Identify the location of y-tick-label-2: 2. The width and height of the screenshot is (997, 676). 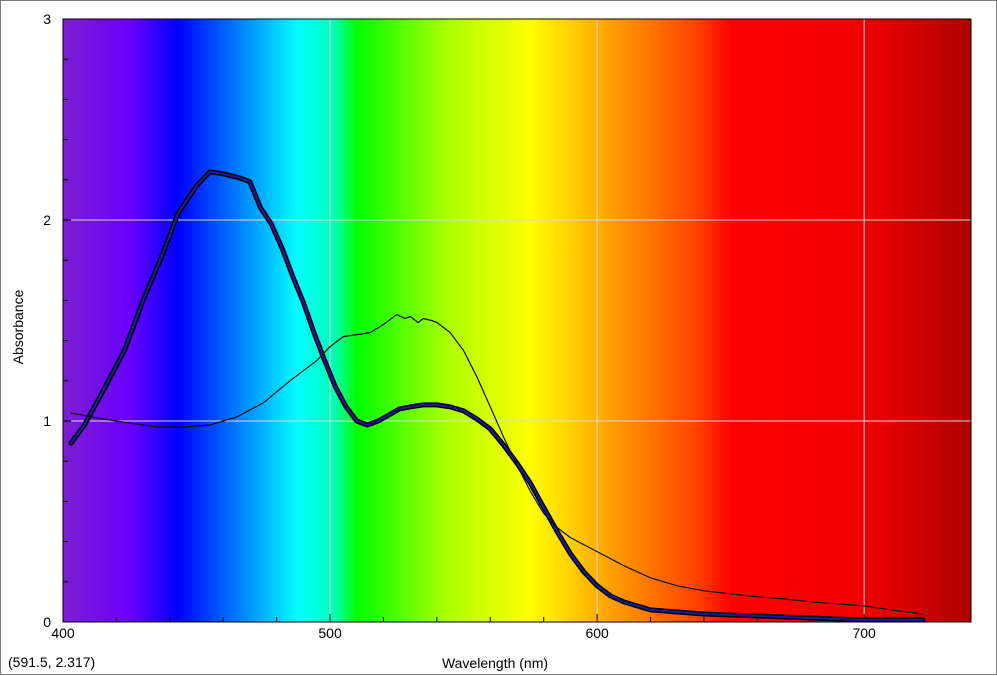
(47, 220).